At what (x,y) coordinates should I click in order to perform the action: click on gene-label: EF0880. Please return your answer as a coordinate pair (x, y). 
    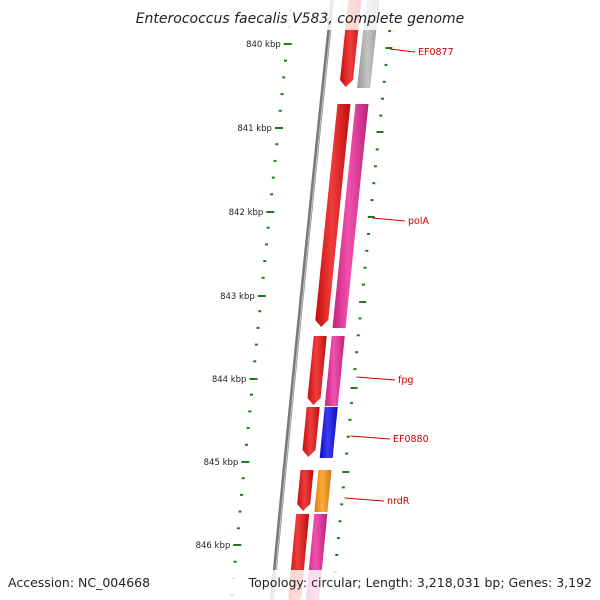
    Looking at the image, I should click on (411, 439).